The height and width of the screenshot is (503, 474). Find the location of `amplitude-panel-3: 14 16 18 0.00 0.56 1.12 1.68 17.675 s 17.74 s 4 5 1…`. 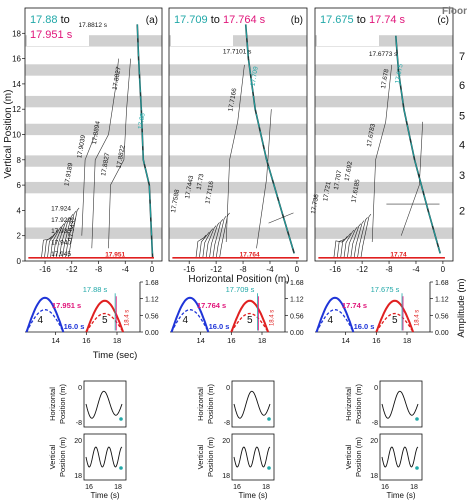

amplitude-panel-3: 14 16 18 0.00 0.56 1.12 1.68 17.675 s 17.74 s 4 5 1… is located at coordinates (382, 312).